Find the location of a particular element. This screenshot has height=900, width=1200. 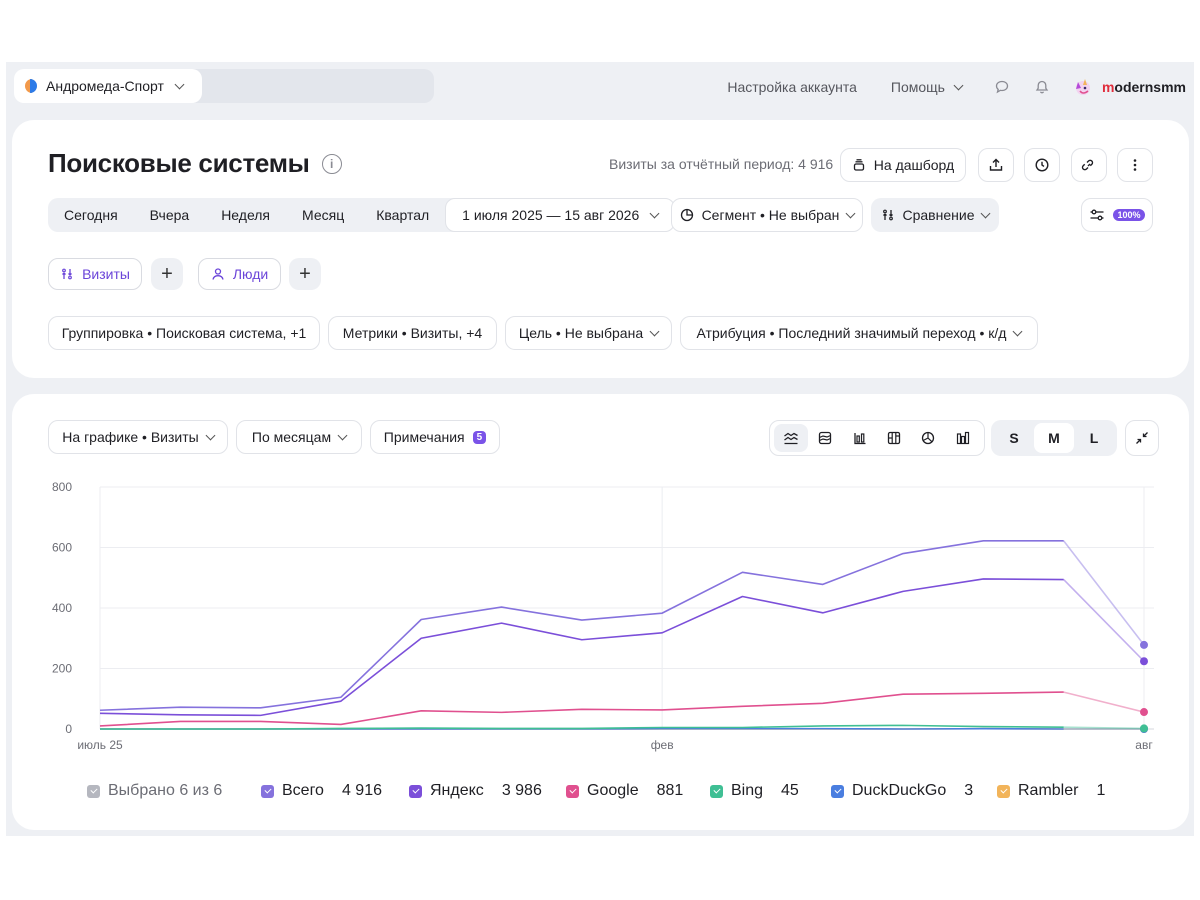

metrics-label: Метрики • Визиты, +4 is located at coordinates (412, 333).